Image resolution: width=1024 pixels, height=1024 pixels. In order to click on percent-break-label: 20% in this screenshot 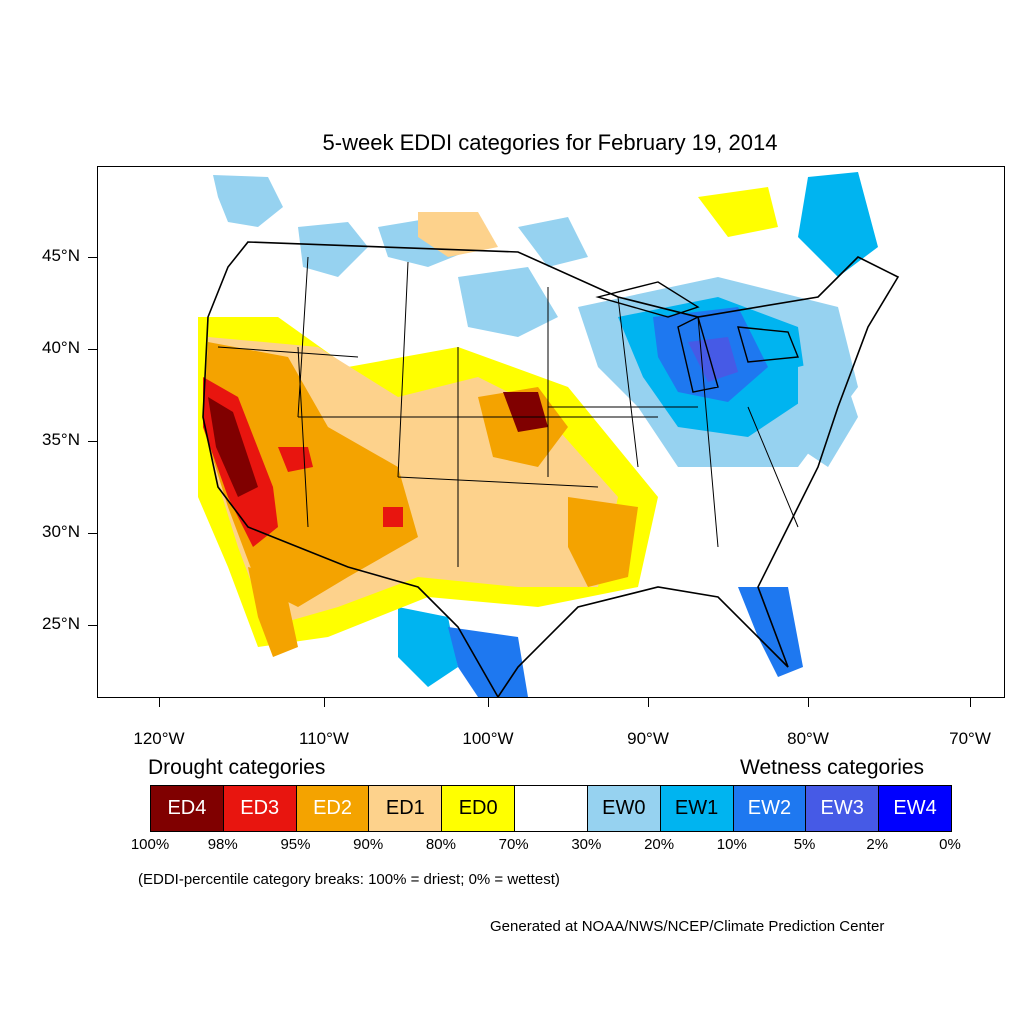, I will do `click(659, 844)`.